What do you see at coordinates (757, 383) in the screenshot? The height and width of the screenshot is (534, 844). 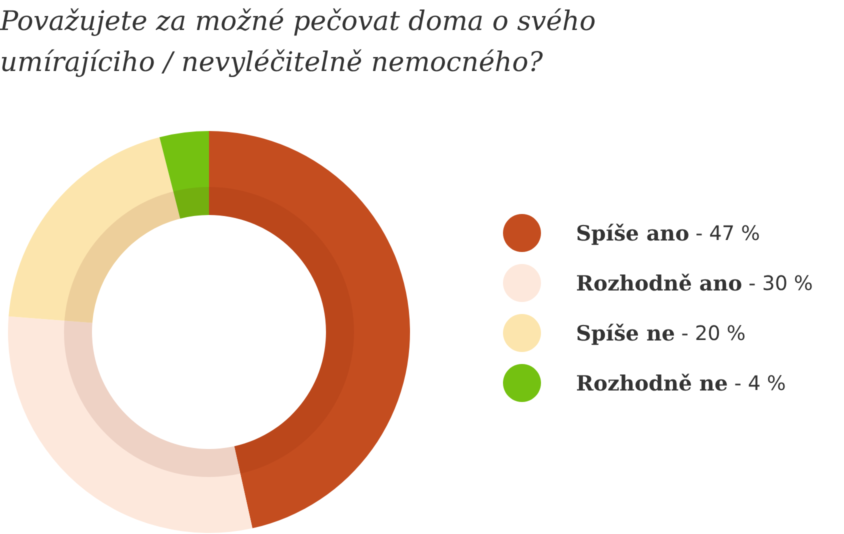 I see `data-label: ‐ 4 %` at bounding box center [757, 383].